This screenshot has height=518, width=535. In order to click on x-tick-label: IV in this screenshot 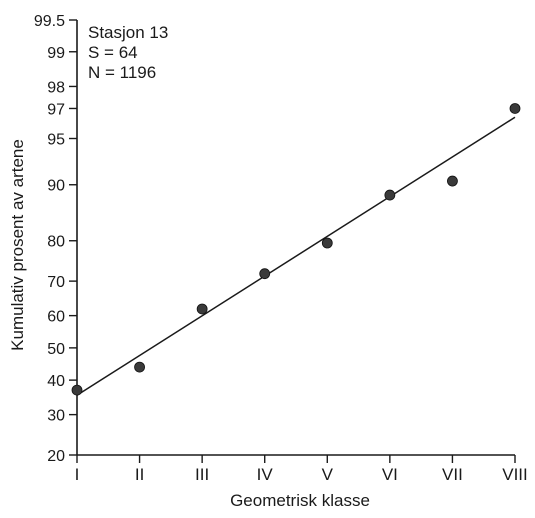, I will do `click(265, 474)`.